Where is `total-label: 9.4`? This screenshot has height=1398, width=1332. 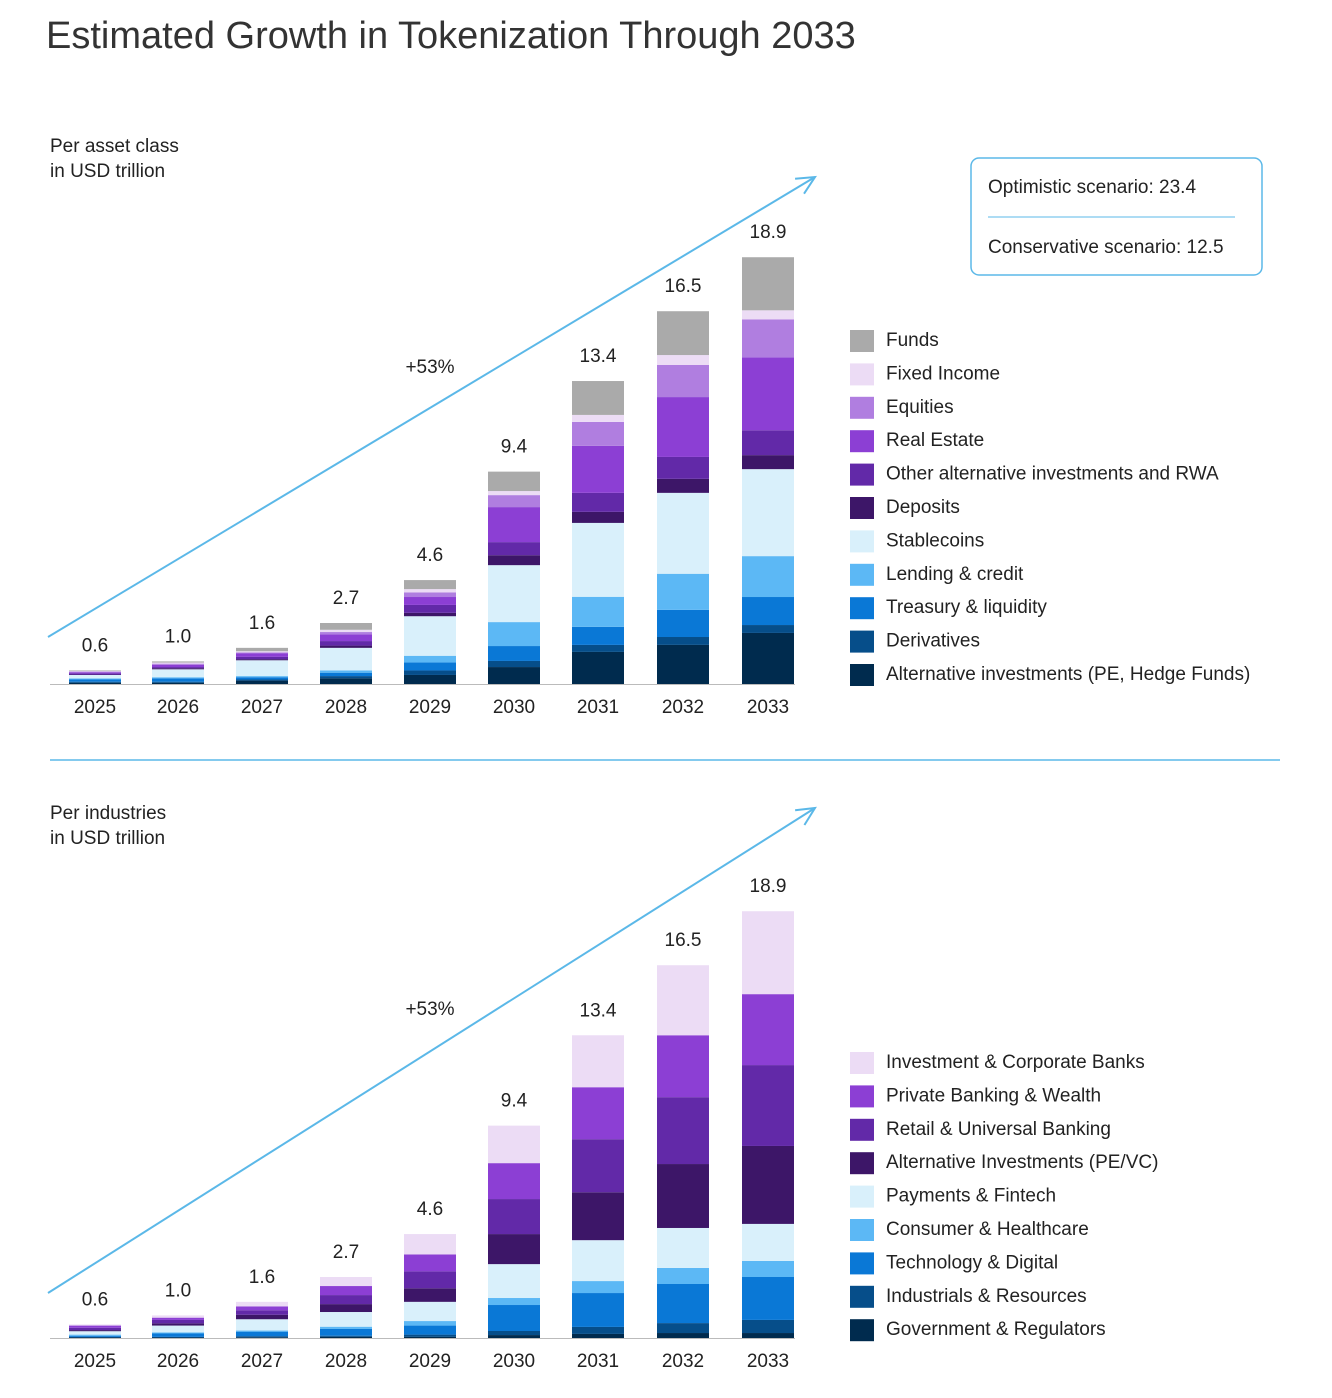
total-label: 9.4 is located at coordinates (514, 1101).